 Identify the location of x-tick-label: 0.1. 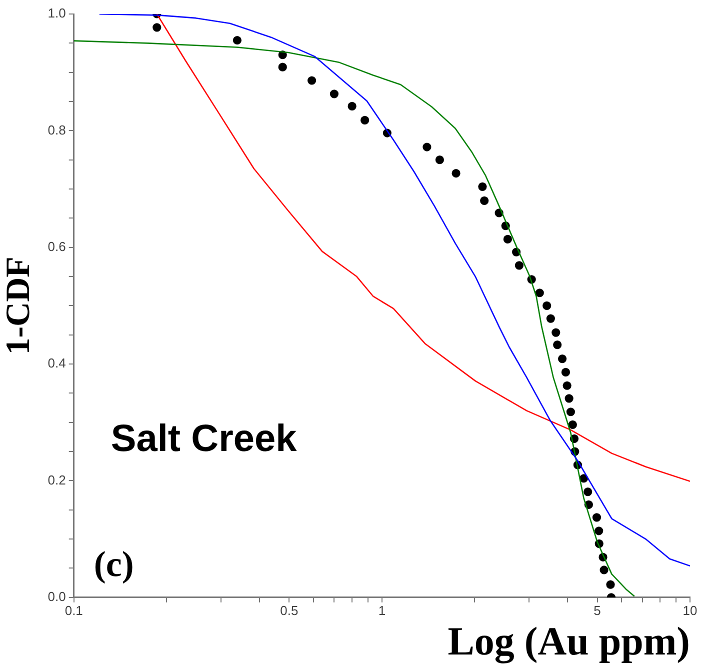
(73, 610).